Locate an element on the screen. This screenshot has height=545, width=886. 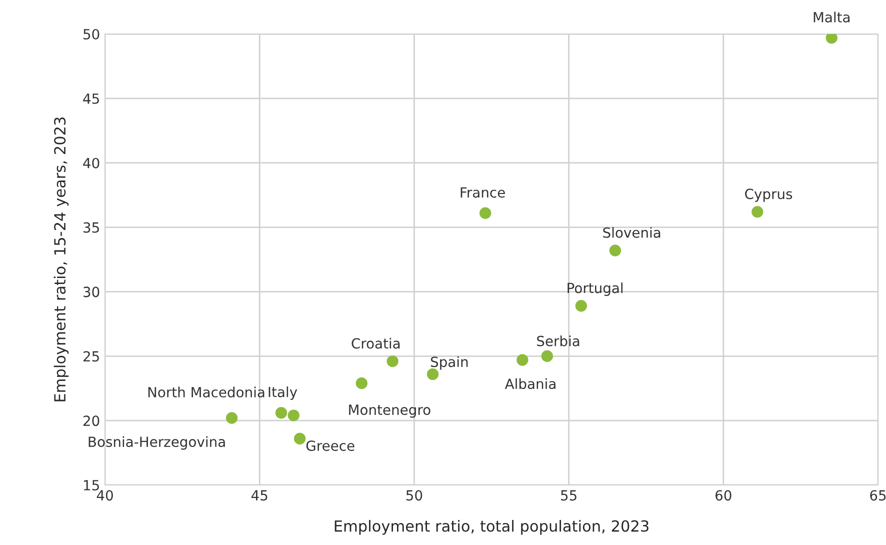
y-tick-label: 45 is located at coordinates (91, 99).